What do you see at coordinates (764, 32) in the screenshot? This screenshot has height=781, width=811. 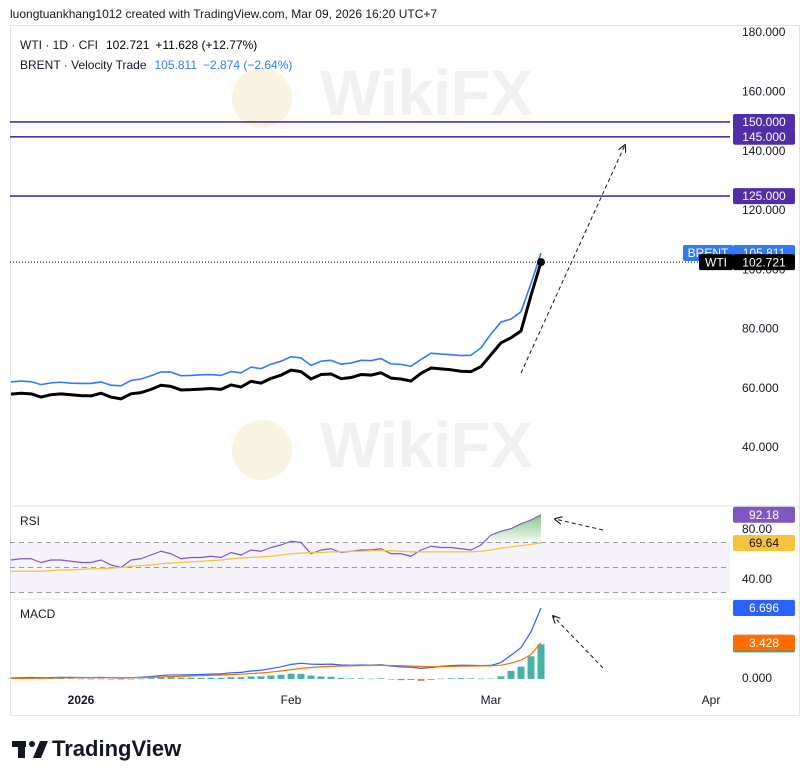 I see `y-tick-label: 180.000` at bounding box center [764, 32].